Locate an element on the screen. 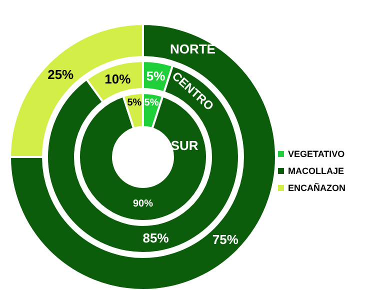 The image size is (376, 290). legend-label: MACOLLAJE is located at coordinates (316, 171).